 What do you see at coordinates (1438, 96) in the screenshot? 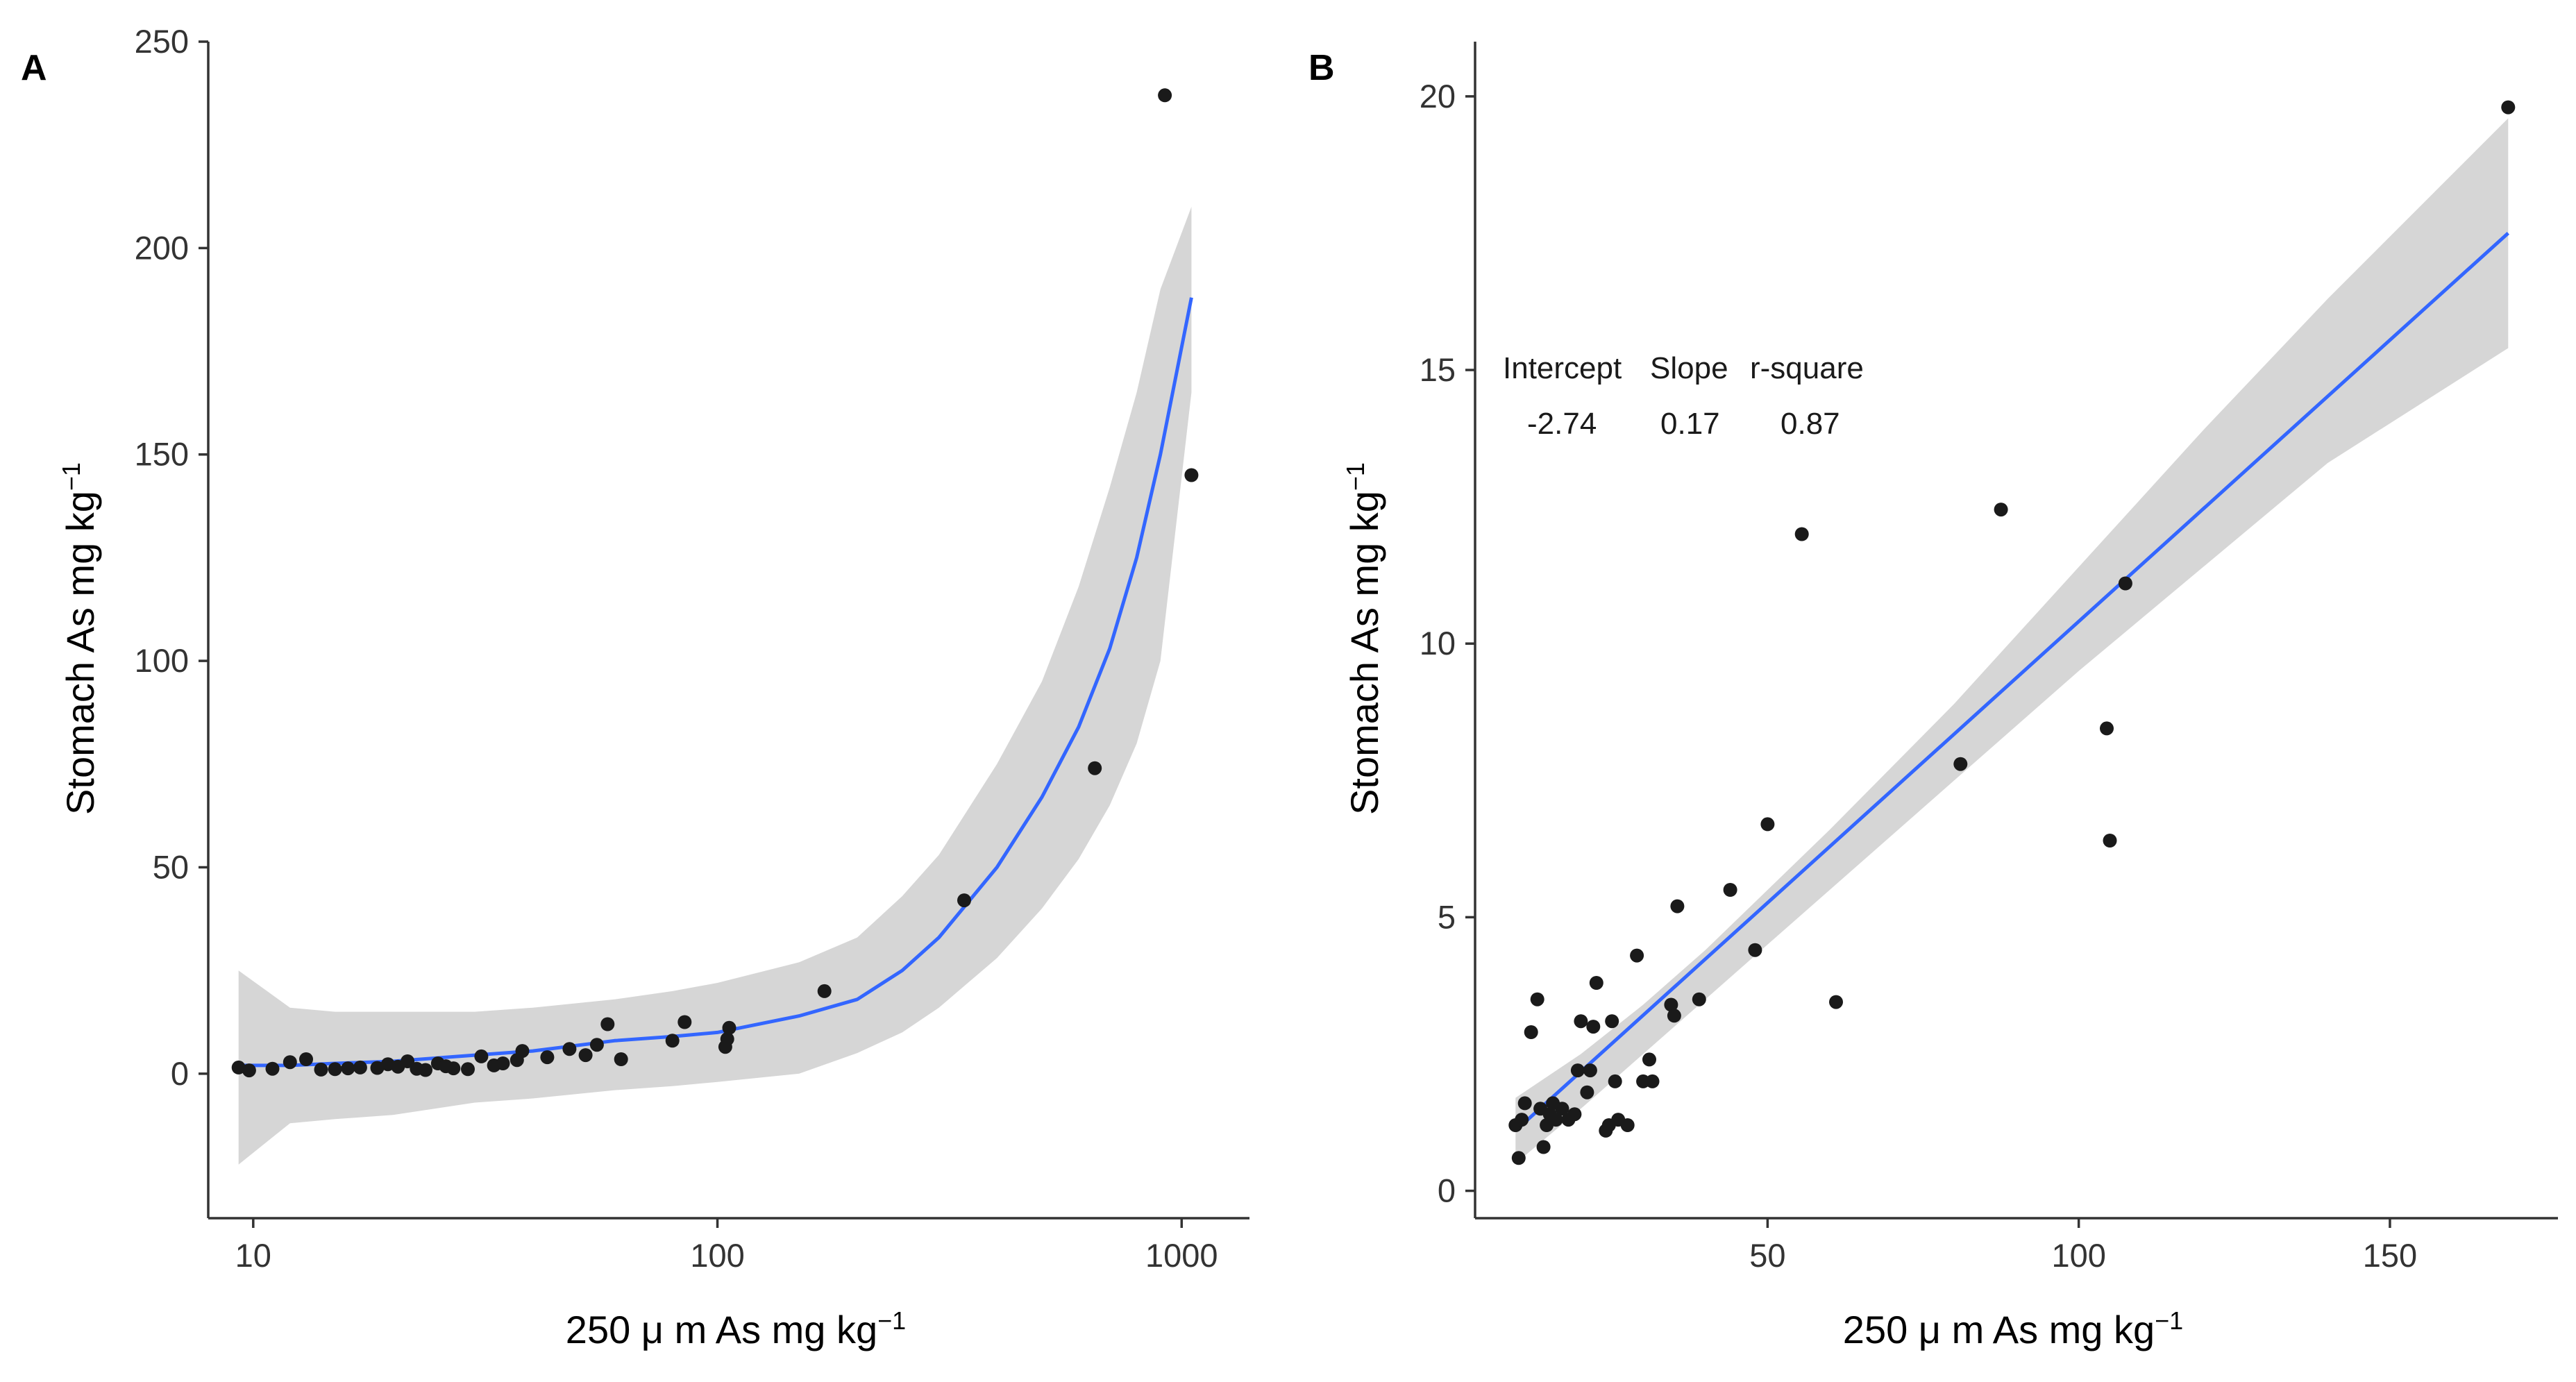
I see `panel-b-y-tick-label: 20` at bounding box center [1438, 96].